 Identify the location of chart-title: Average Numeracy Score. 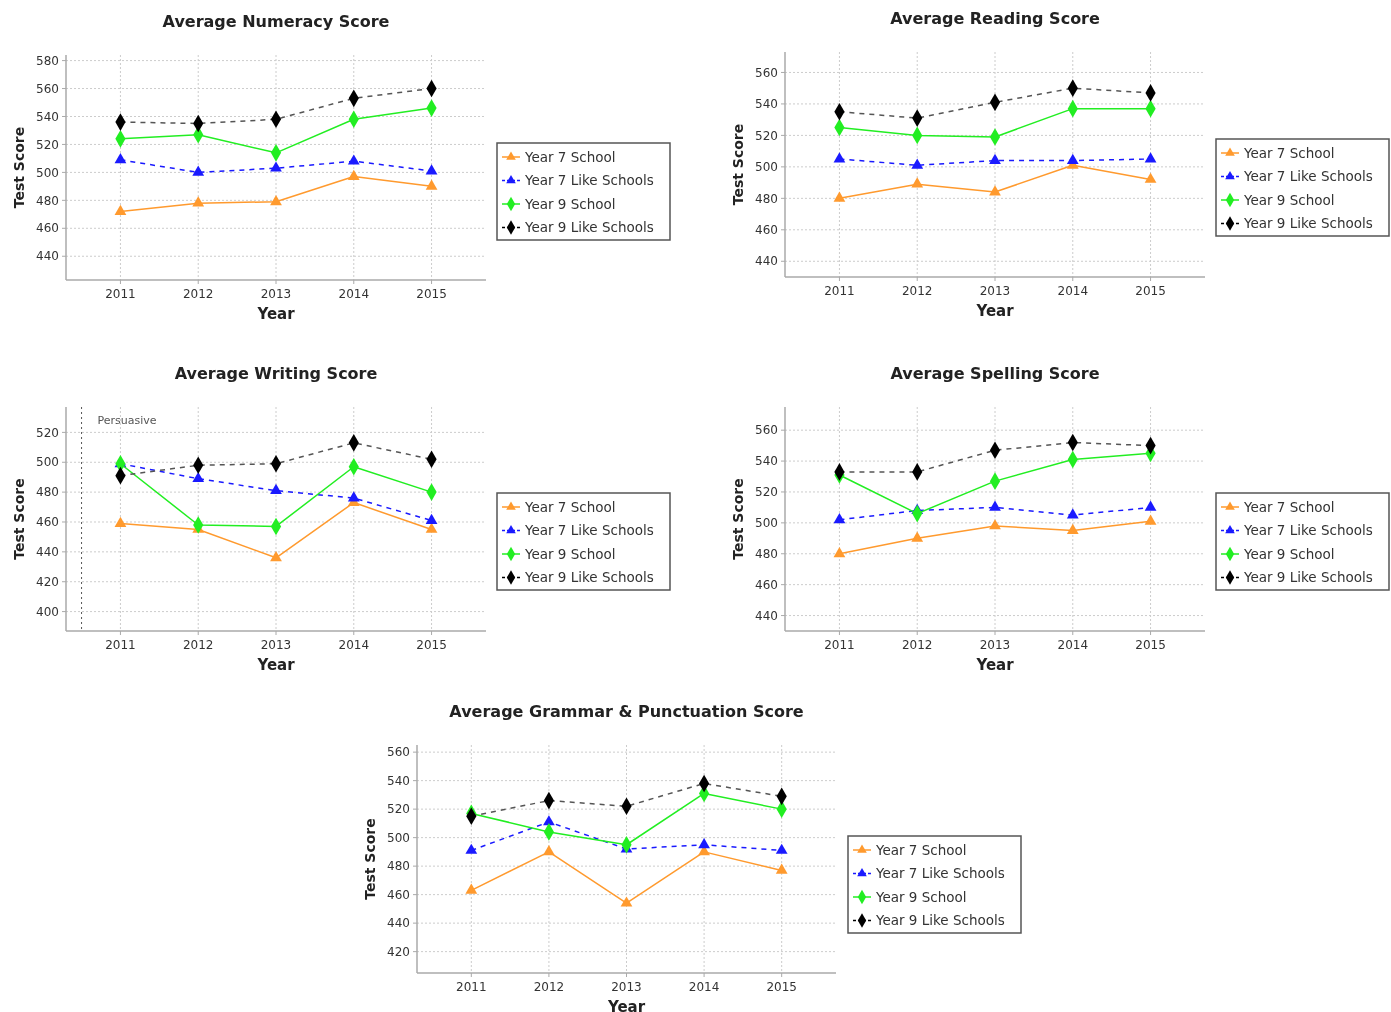
(276, 21).